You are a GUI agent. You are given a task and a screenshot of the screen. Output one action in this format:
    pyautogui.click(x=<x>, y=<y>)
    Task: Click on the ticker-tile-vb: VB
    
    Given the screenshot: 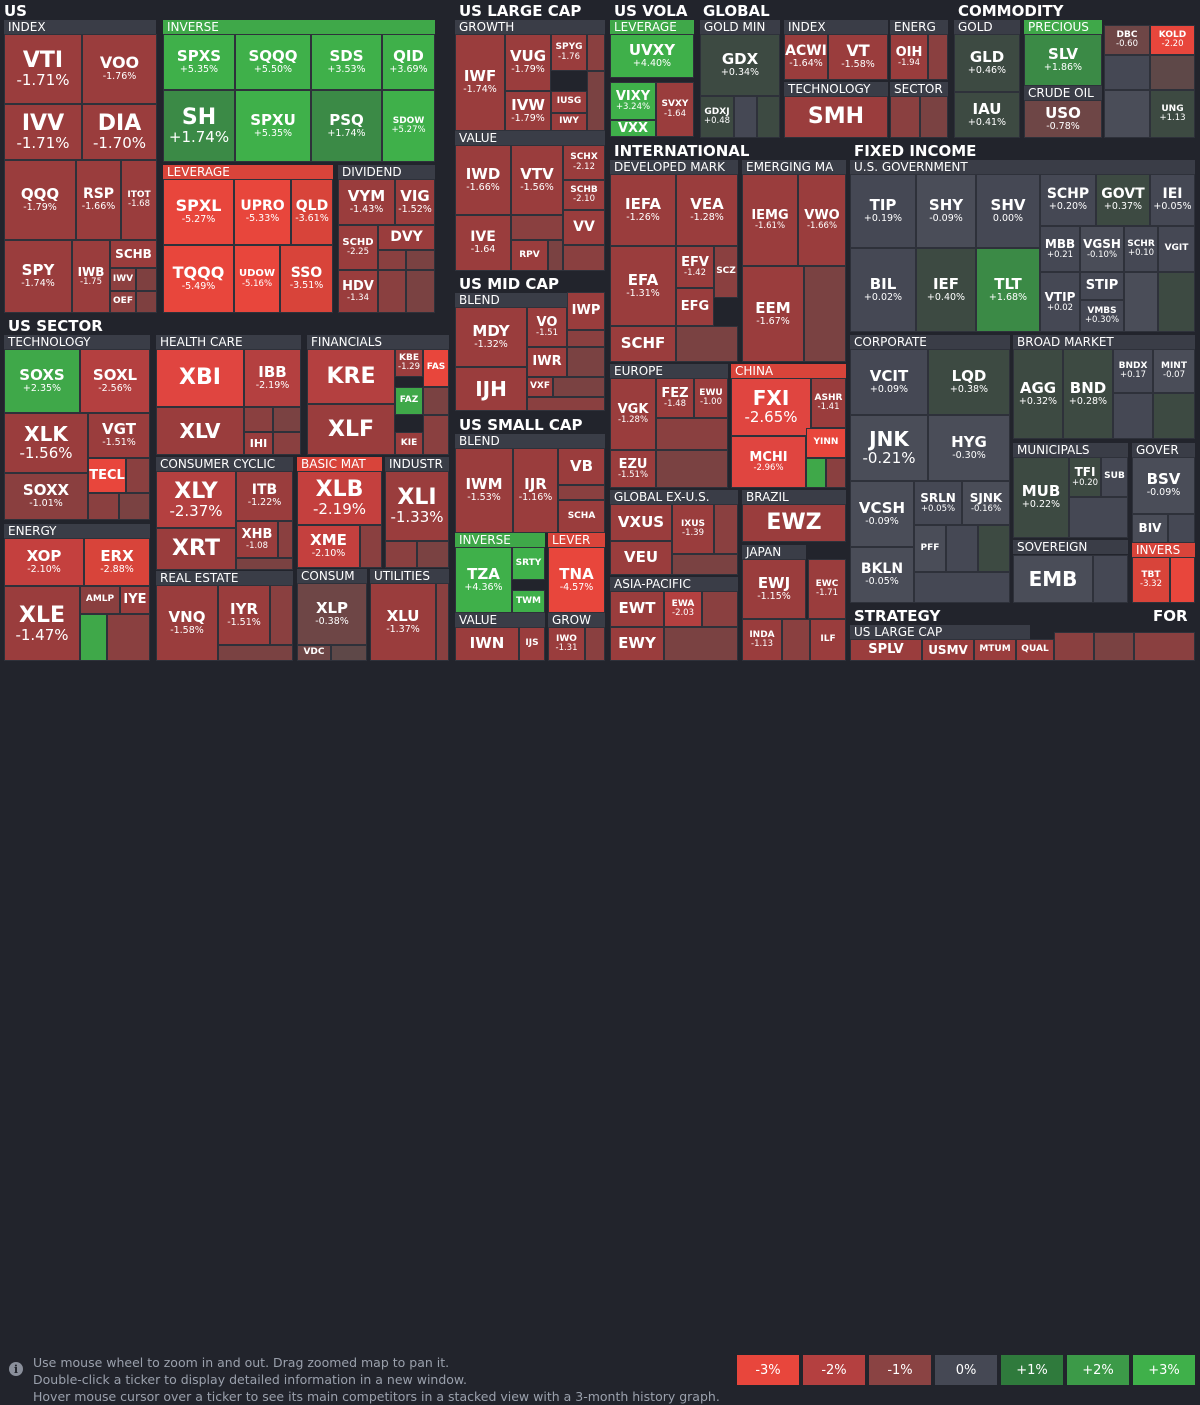 What is the action you would take?
    pyautogui.click(x=581, y=466)
    